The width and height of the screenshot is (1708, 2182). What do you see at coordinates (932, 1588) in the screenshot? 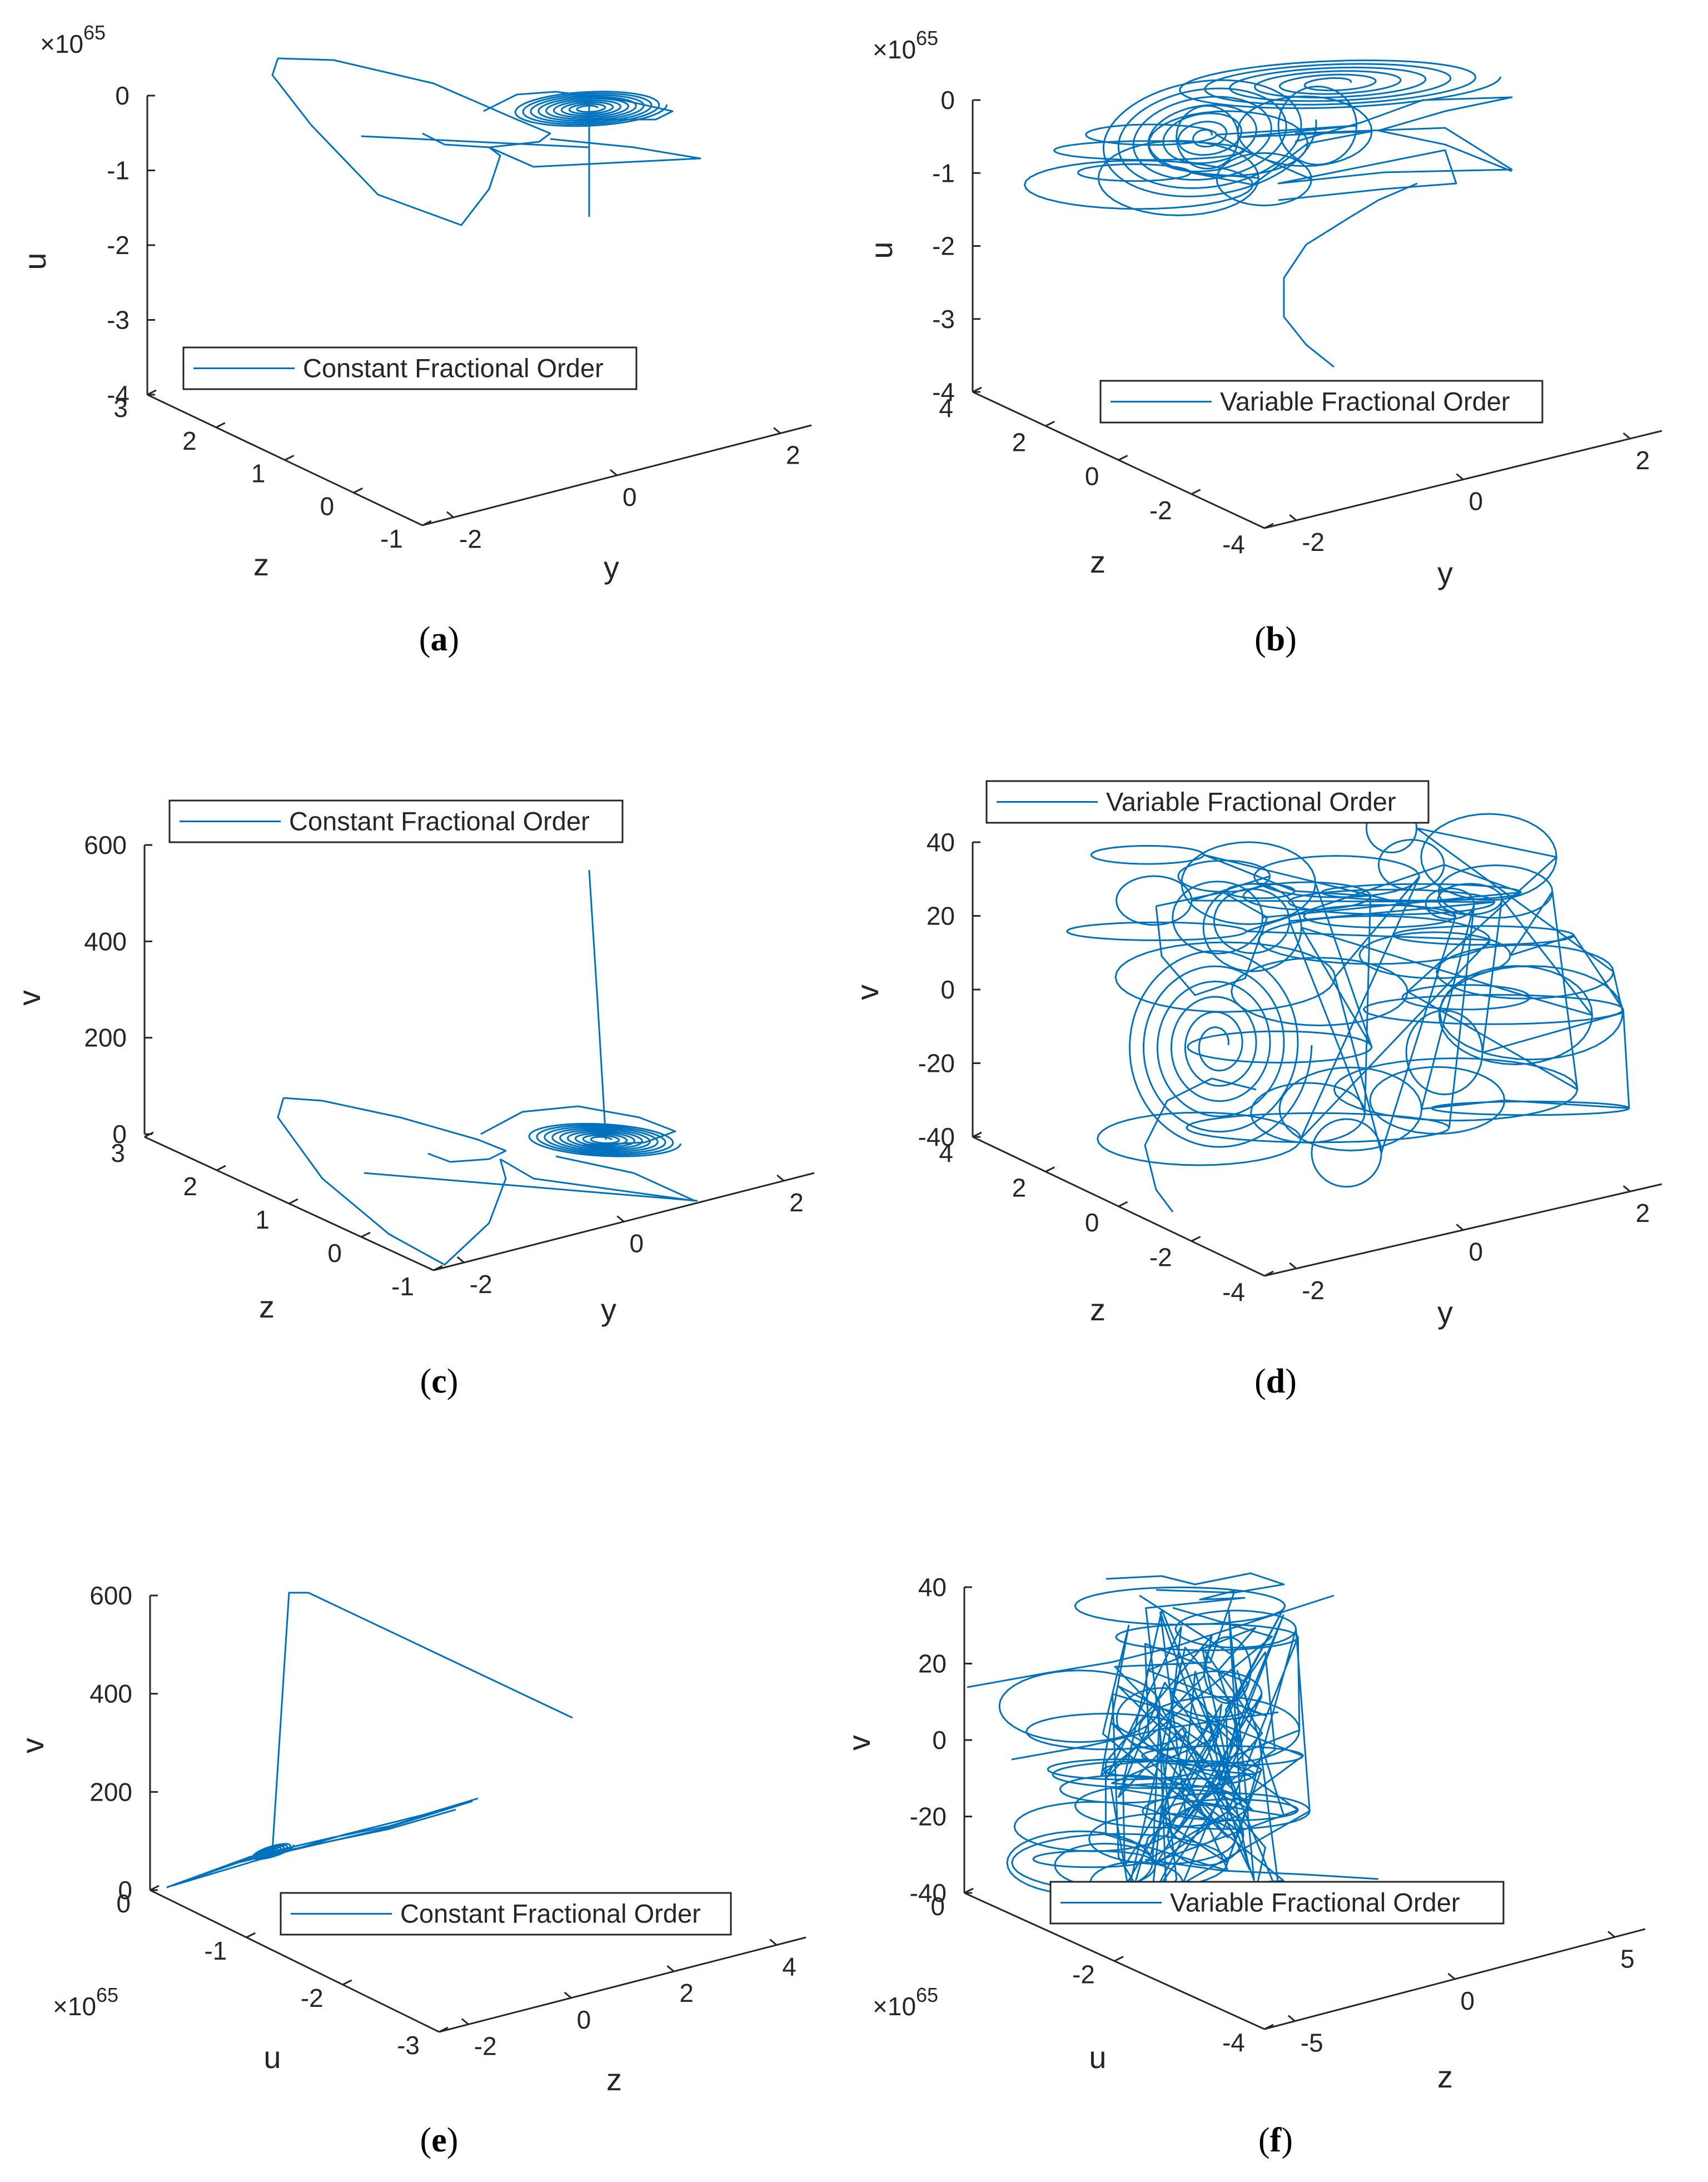
I see `vertical-tick-label: 40` at bounding box center [932, 1588].